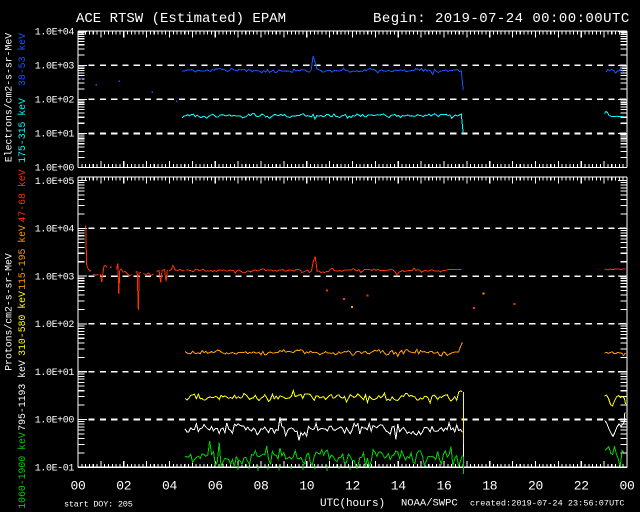  I want to click on svg-text: 18, so click(489, 486).